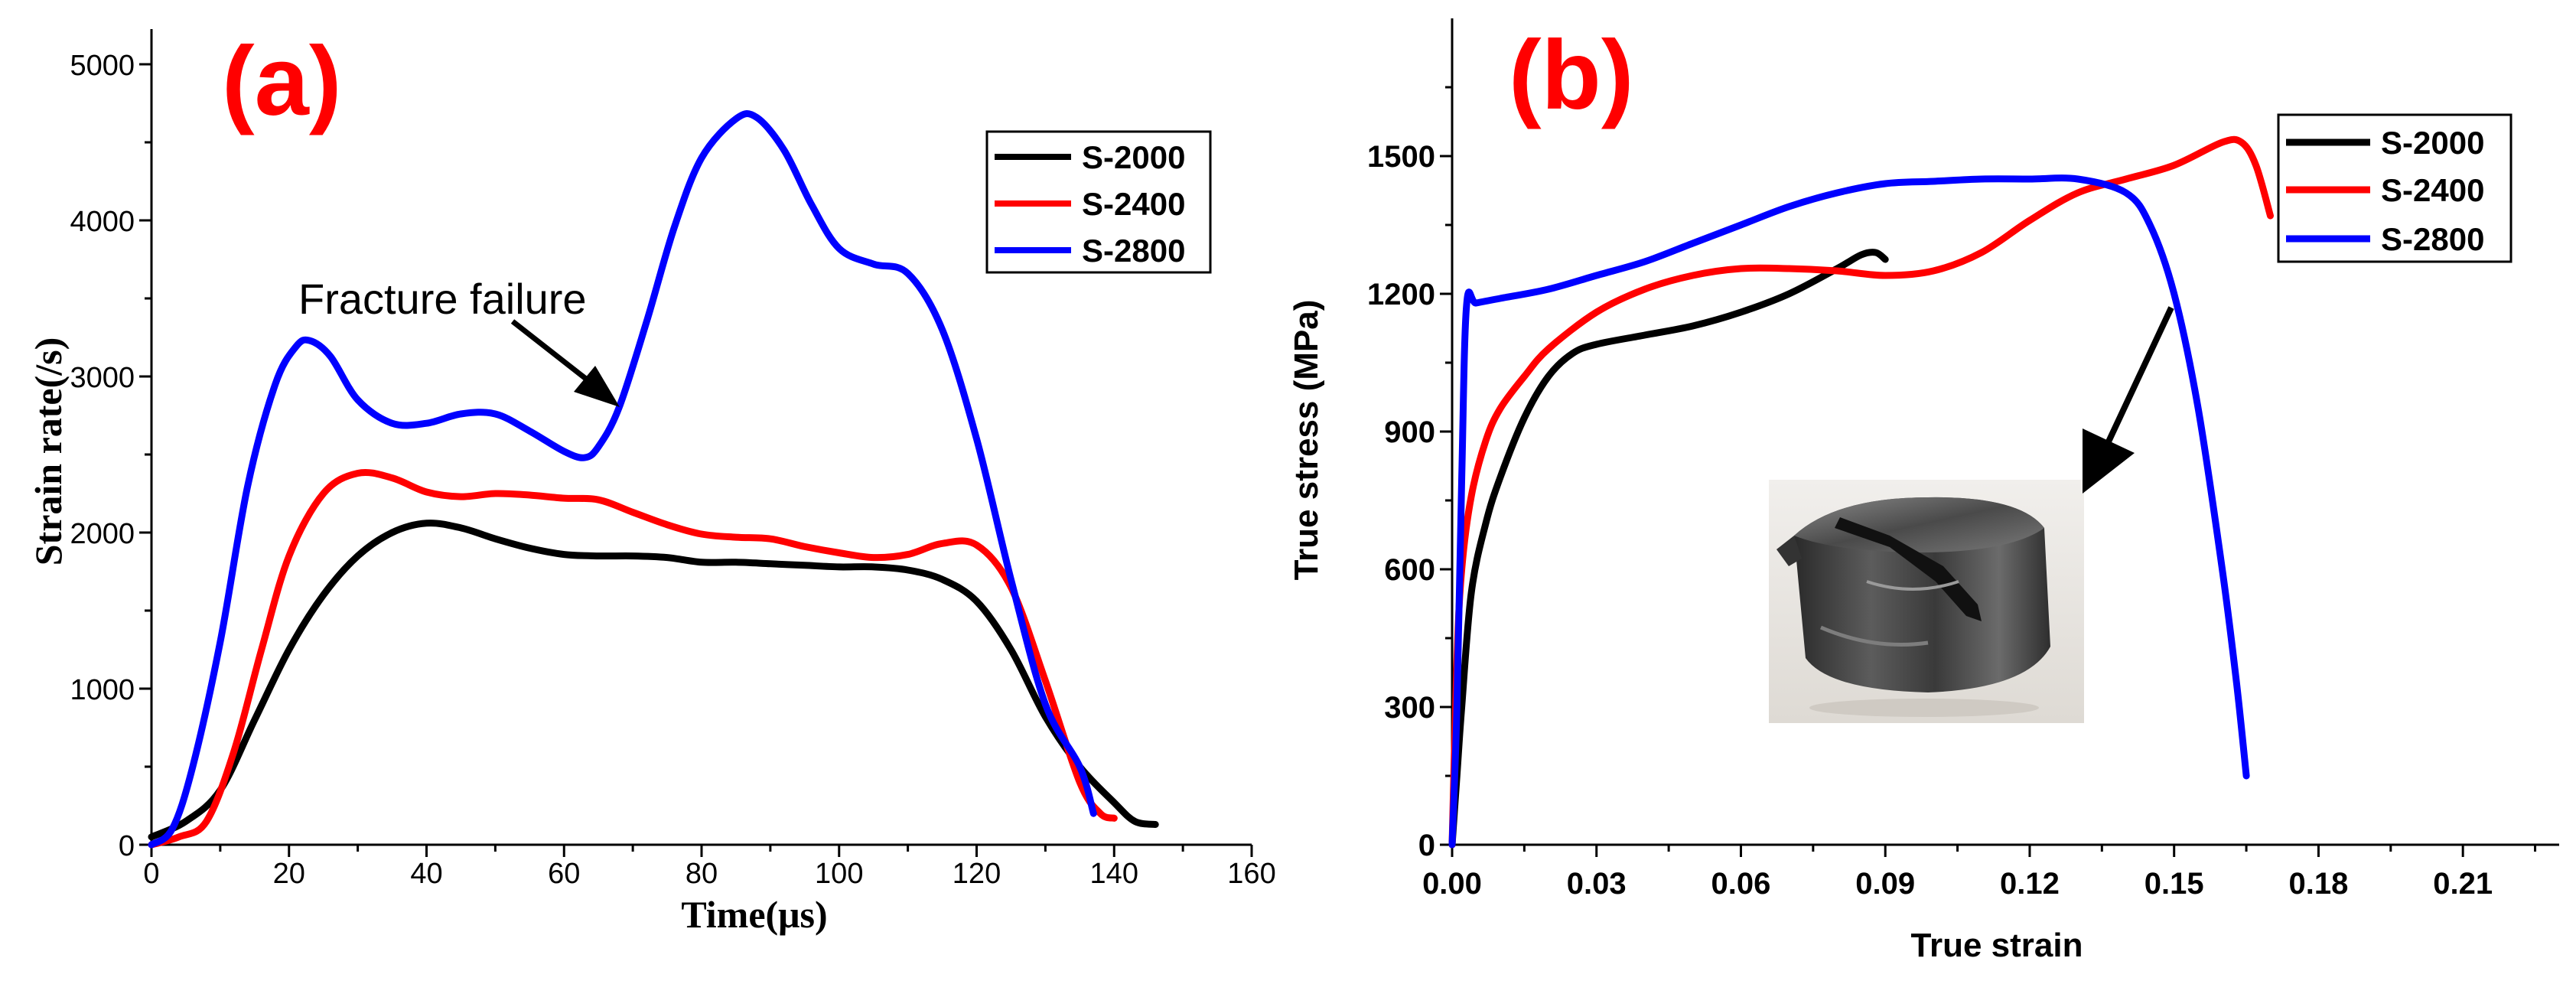 This screenshot has height=984, width=2576. I want to click on y-tick-label: 3000, so click(103, 378).